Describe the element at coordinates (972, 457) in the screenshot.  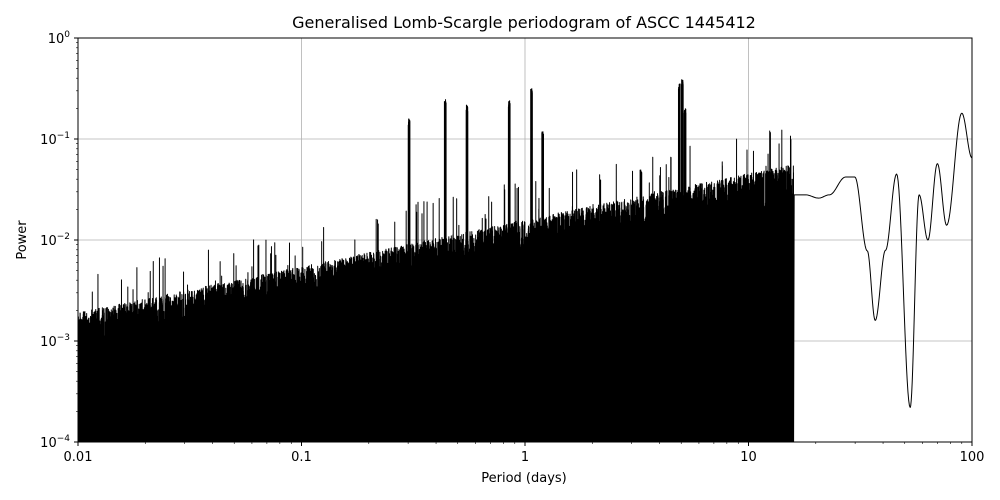
I see `x-tick-label: 100` at that location.